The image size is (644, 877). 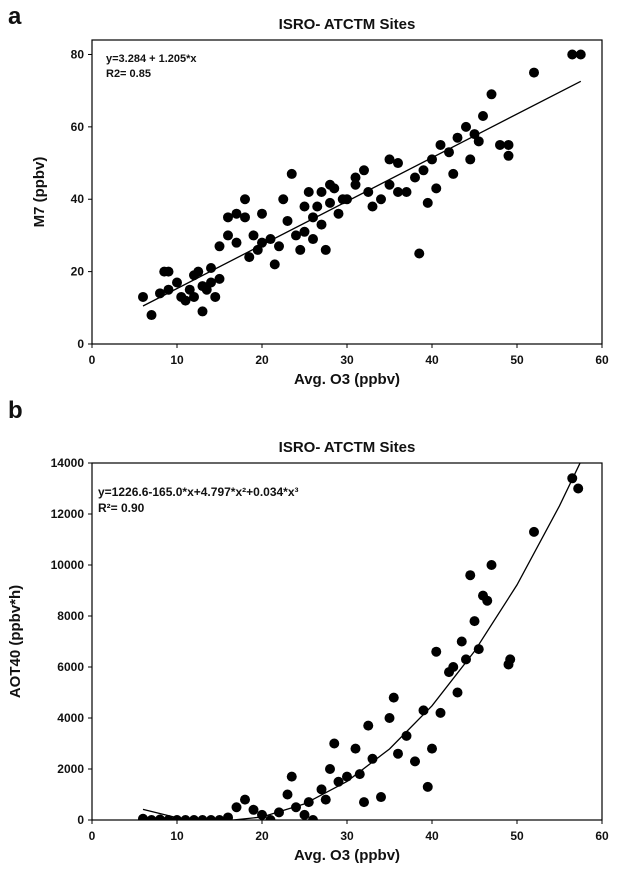 What do you see at coordinates (70, 616) in the screenshot?
I see `y-tick-label: 8000` at bounding box center [70, 616].